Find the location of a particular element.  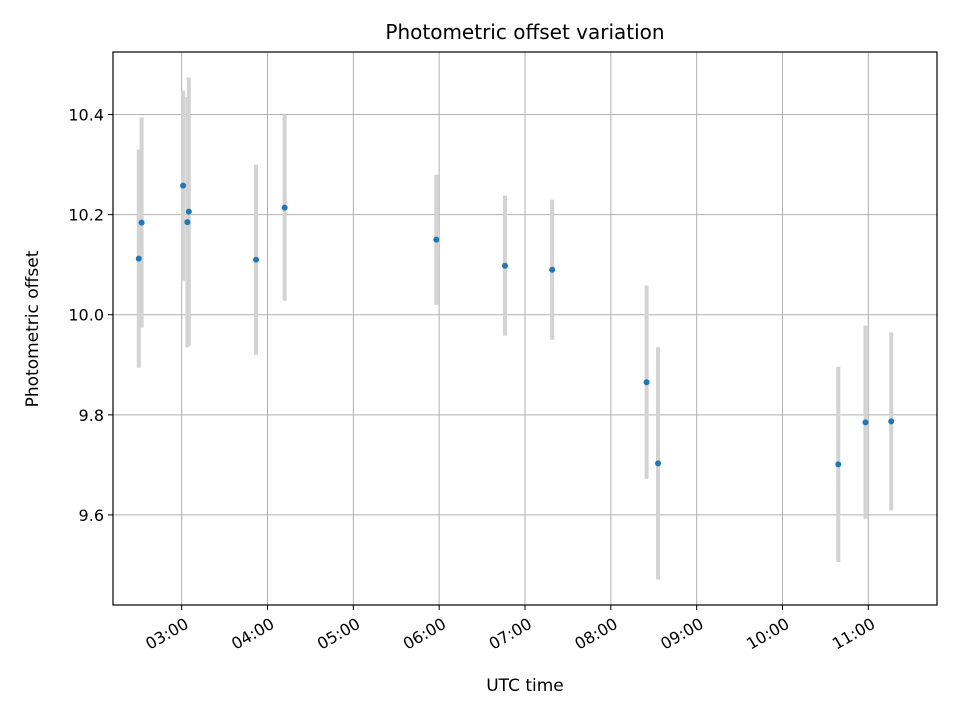

y-tick-label: 10.0 is located at coordinates (86, 315).